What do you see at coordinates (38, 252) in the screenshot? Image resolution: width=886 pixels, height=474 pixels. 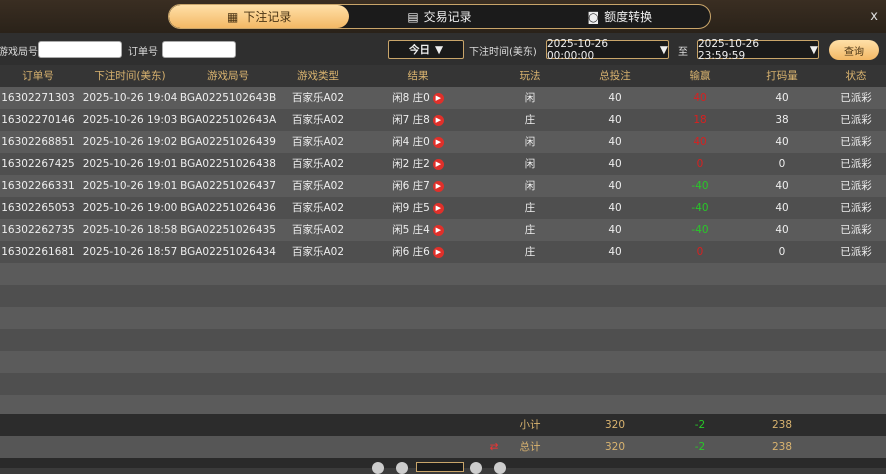 I see `cell-order-no: 16302261681` at bounding box center [38, 252].